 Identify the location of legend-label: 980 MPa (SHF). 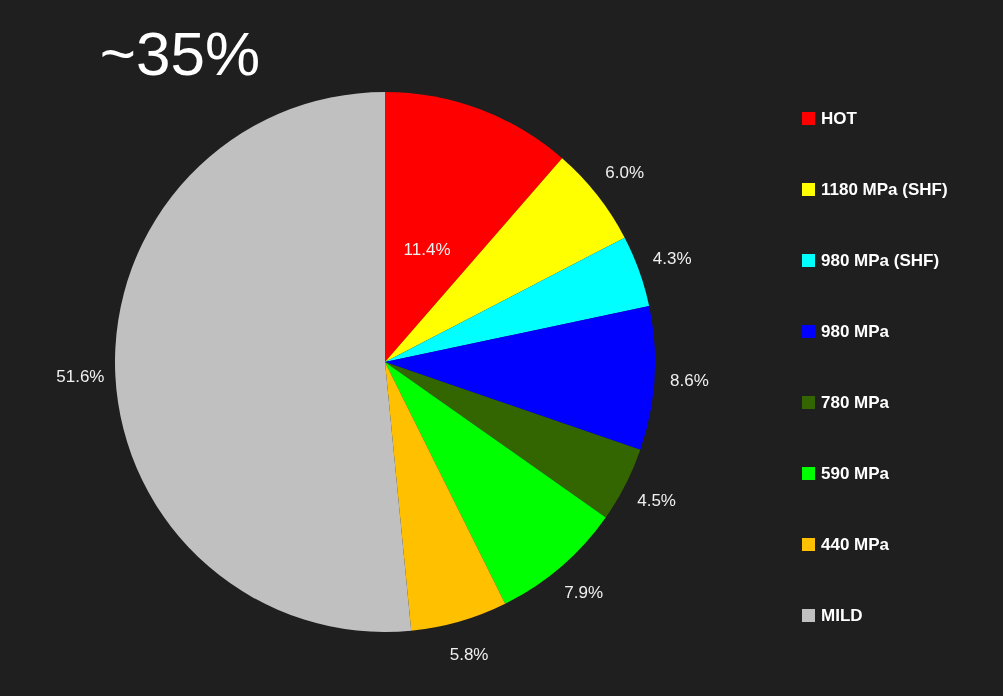
(880, 260).